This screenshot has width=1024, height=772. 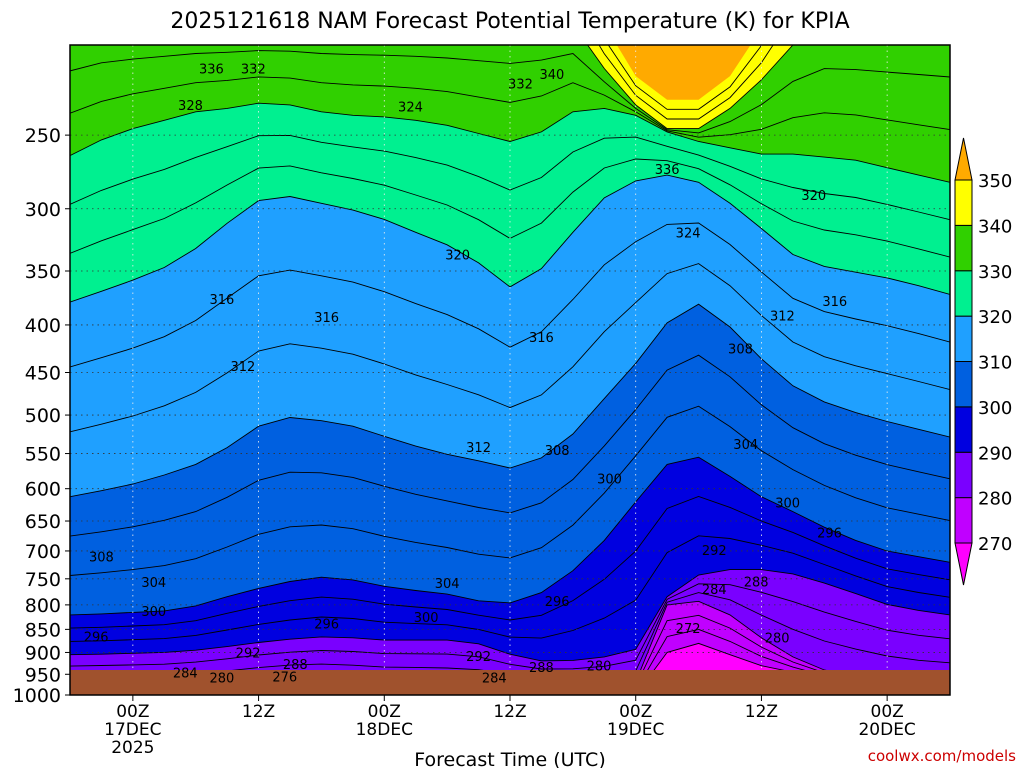 I want to click on y-tick-label: 1000, so click(x=37, y=696).